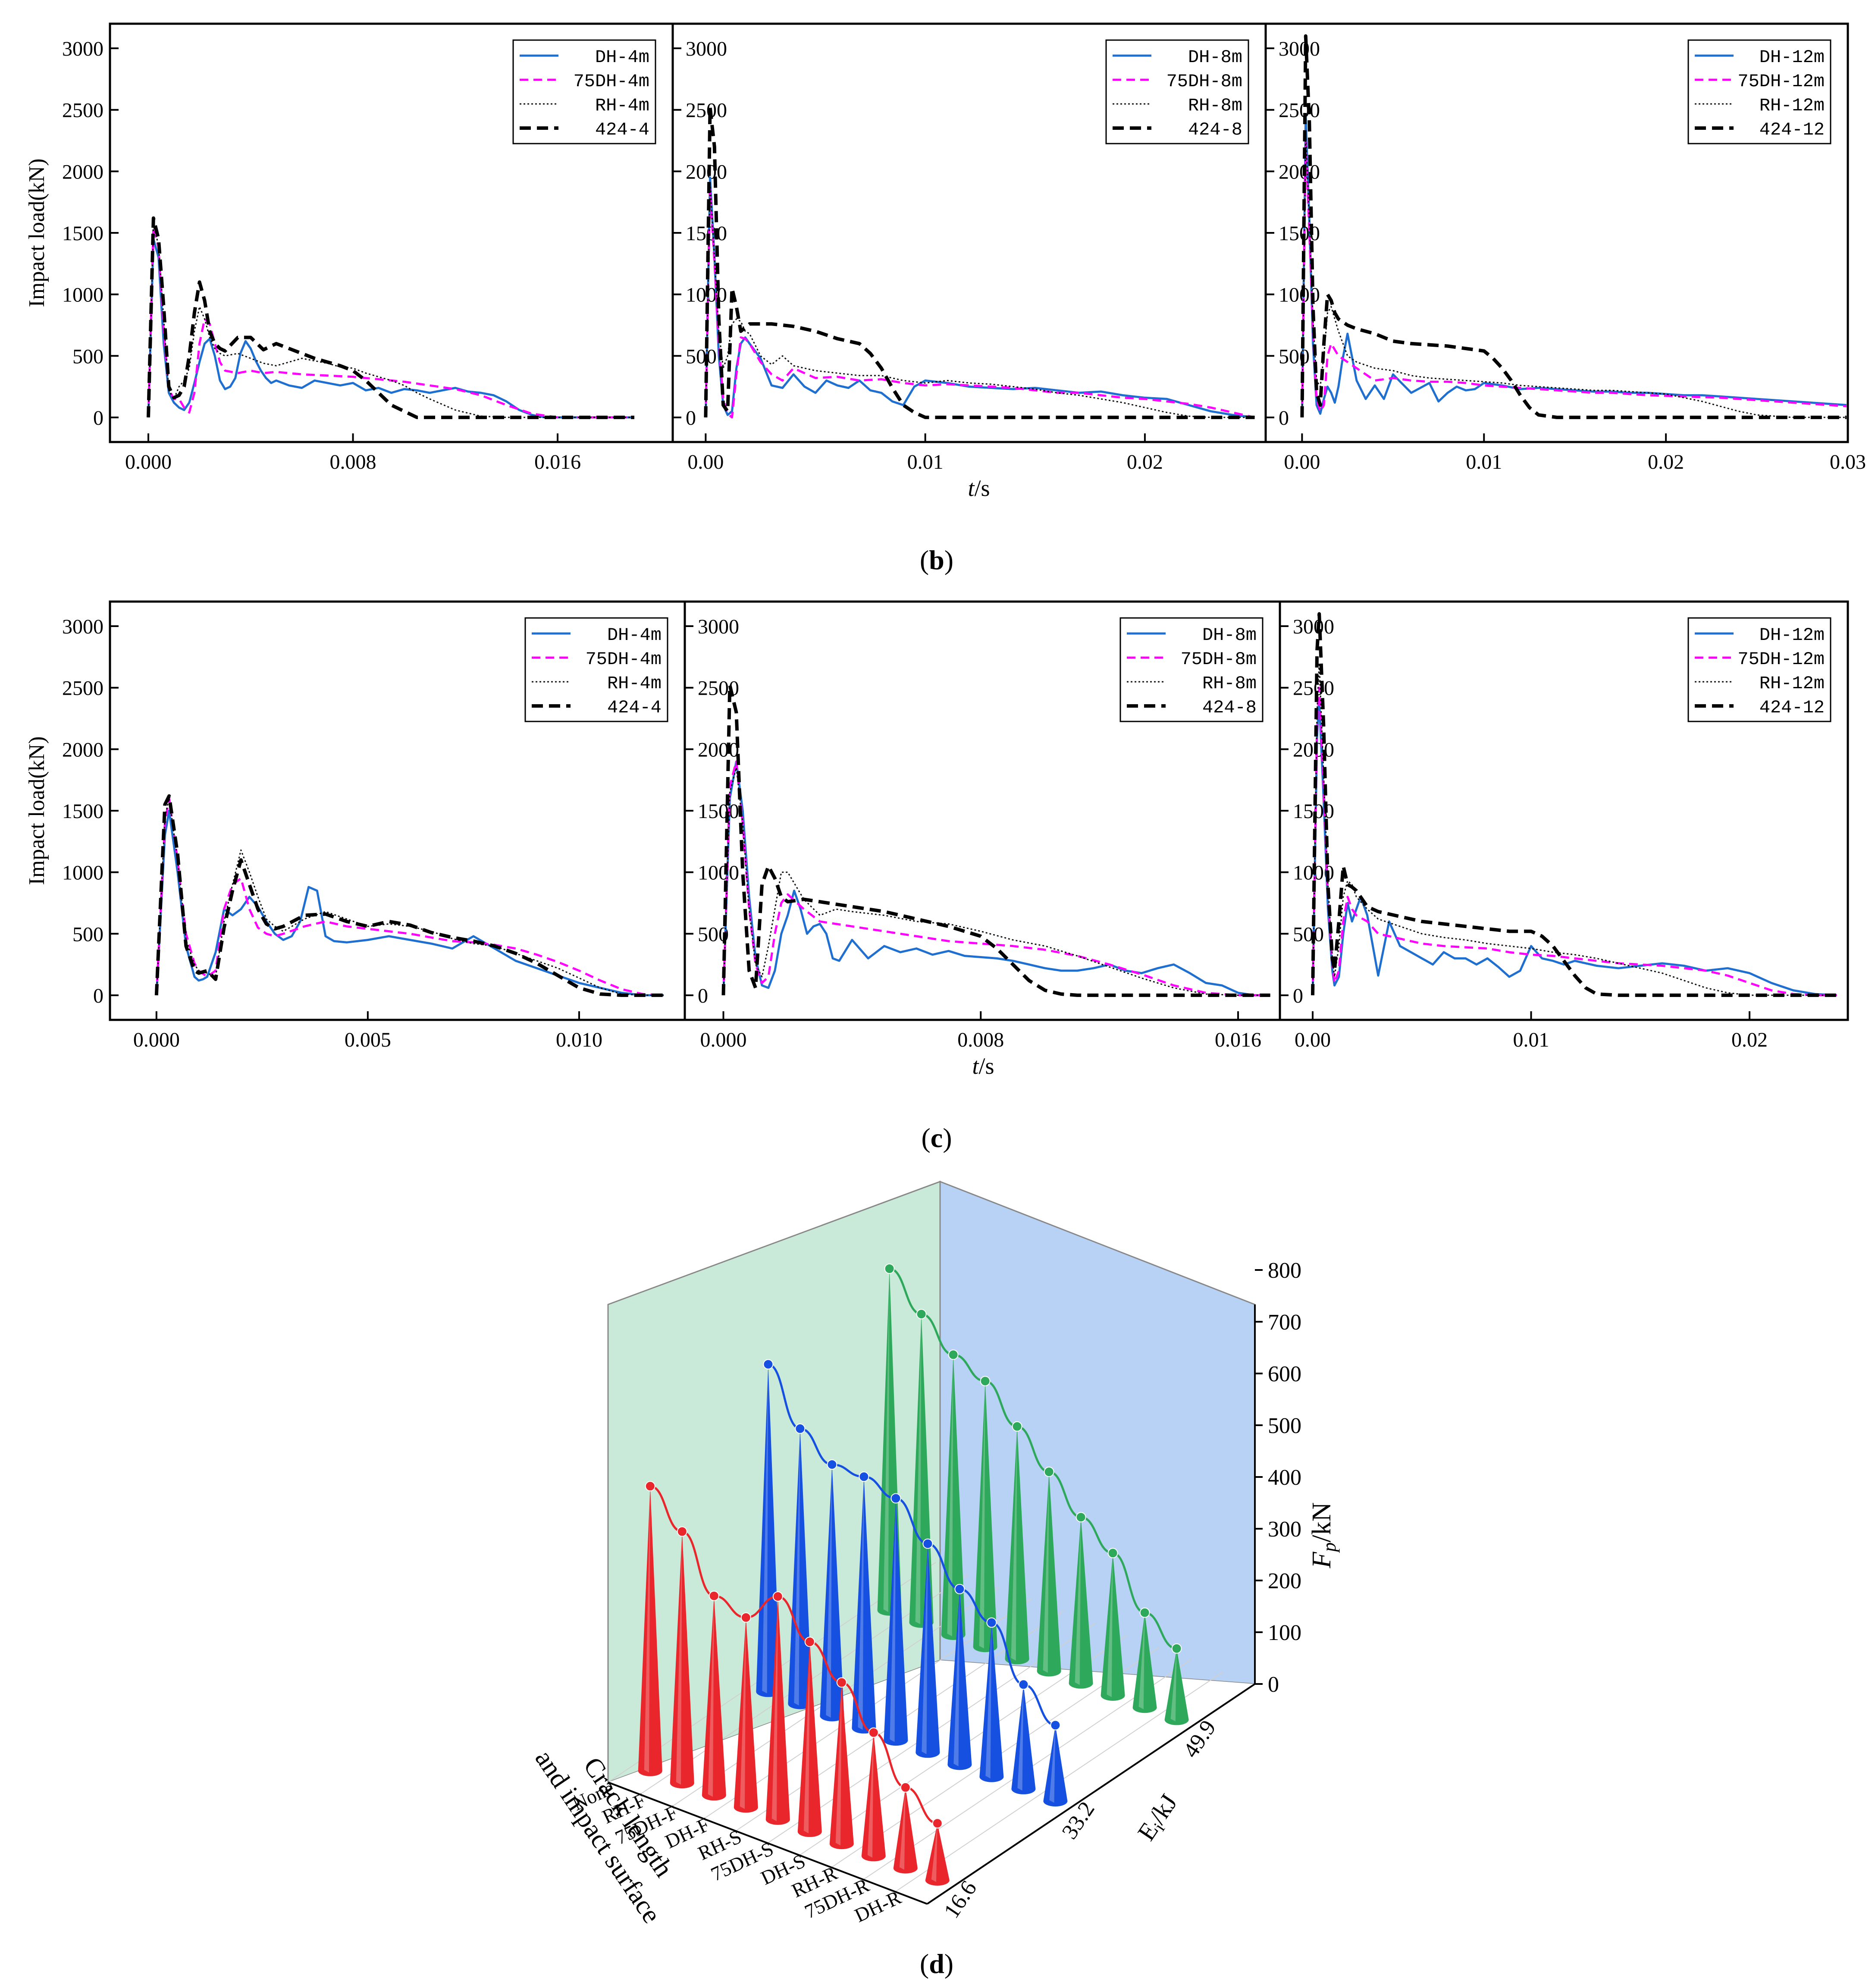  Describe the element at coordinates (1484, 462) in the screenshot. I see `b-xtick-label: 0.01` at that location.